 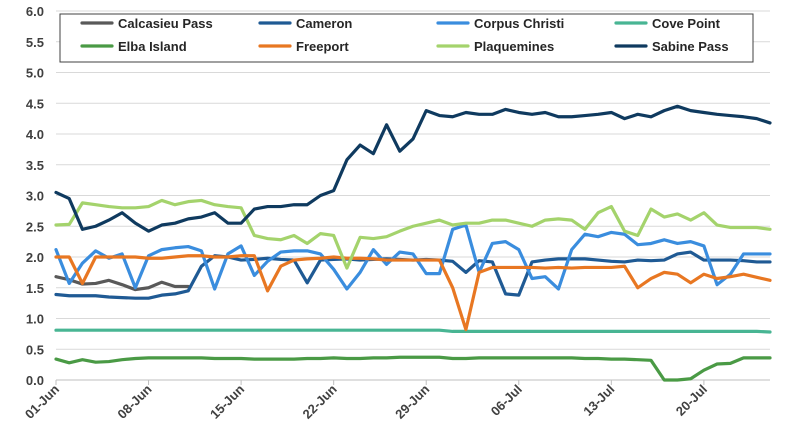 What do you see at coordinates (35, 103) in the screenshot?
I see `y-tick-label: 4.5` at bounding box center [35, 103].